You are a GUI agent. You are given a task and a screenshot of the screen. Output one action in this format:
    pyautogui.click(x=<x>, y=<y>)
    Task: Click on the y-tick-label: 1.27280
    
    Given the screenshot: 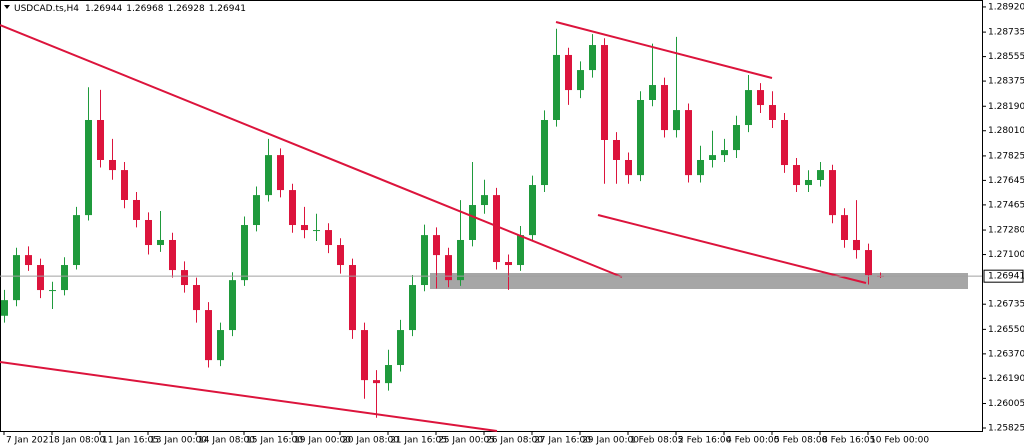 What is the action you would take?
    pyautogui.click(x=1006, y=231)
    